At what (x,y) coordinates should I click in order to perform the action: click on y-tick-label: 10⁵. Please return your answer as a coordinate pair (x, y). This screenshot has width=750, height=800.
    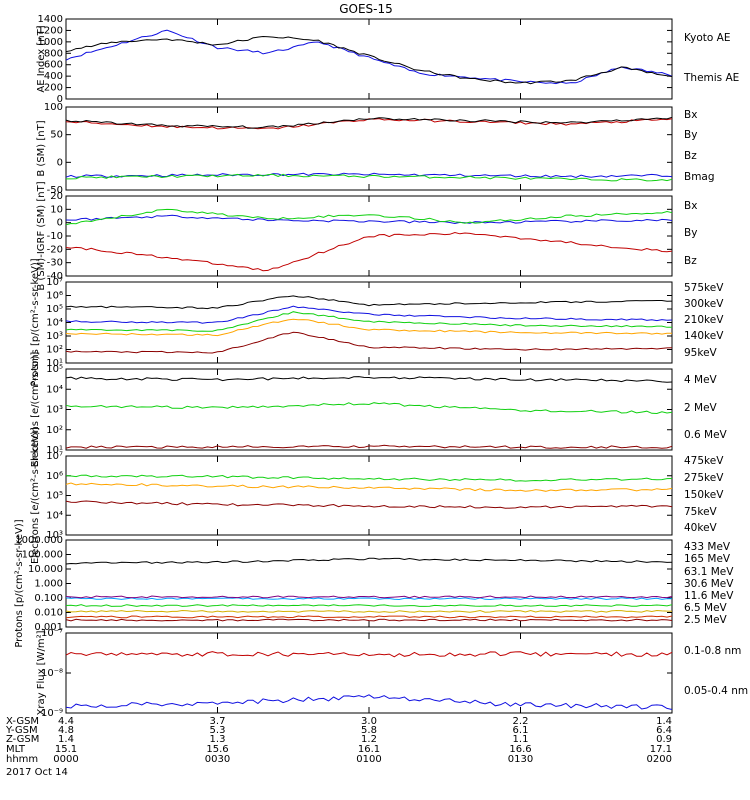
    Looking at the image, I should click on (54, 496).